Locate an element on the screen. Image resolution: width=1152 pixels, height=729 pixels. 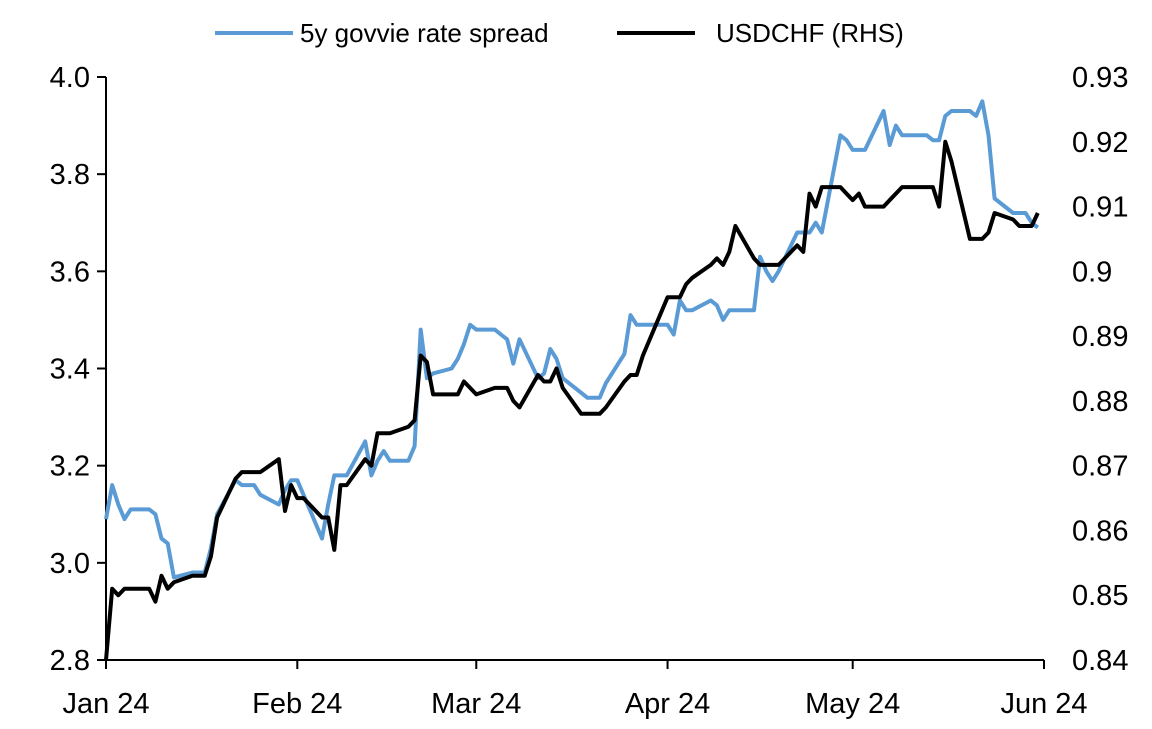
x-axis-ticks: Jan 24 Feb 24 Mar 24 Apr 24 May 24 Jun 24 is located at coordinates (575, 690).